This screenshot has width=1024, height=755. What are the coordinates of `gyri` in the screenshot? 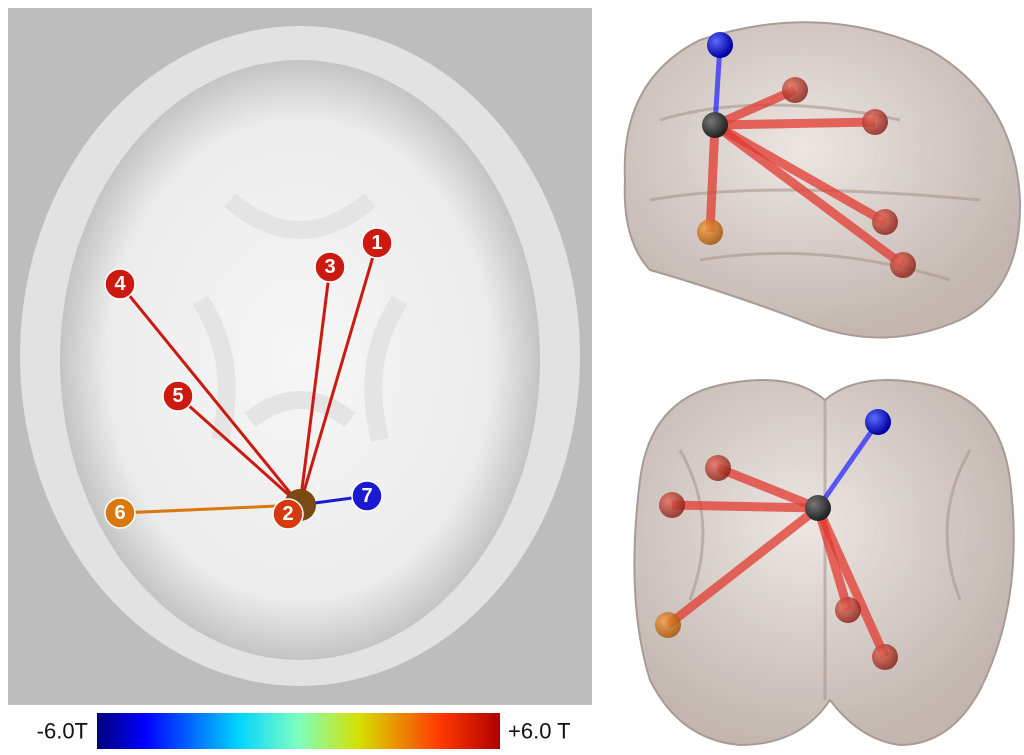 It's located at (825, 550).